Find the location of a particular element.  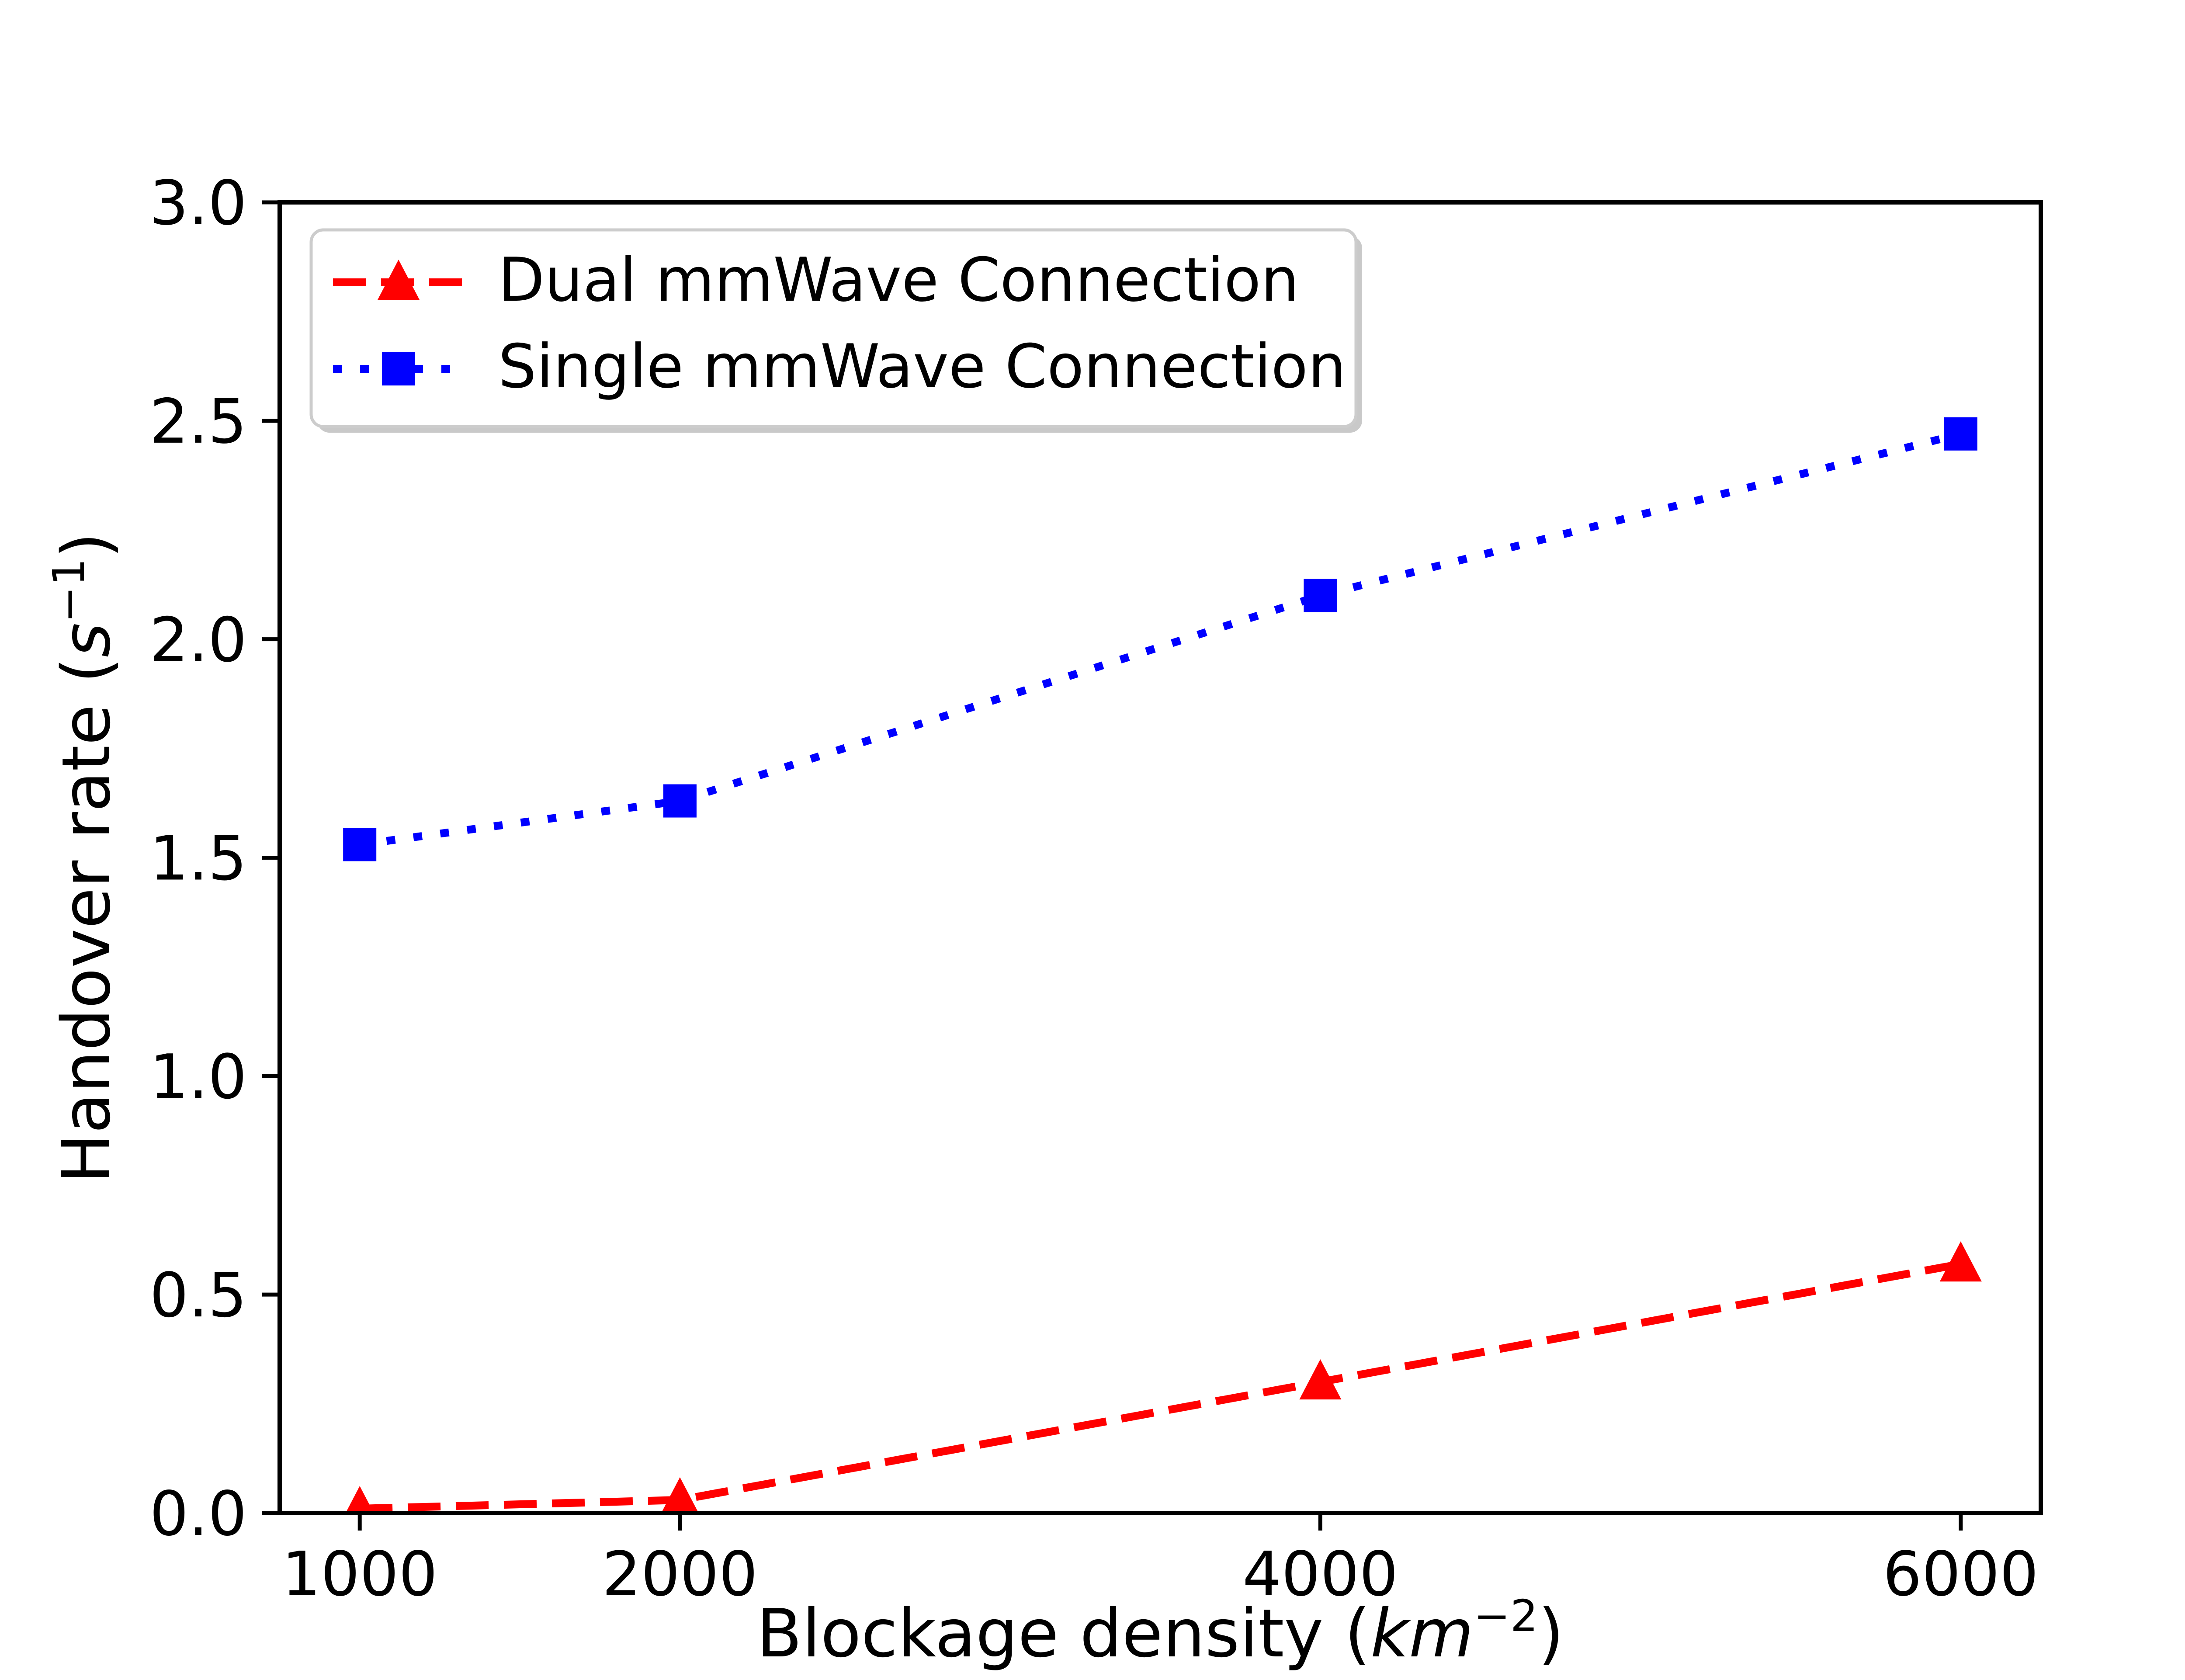

legend-label-dual: Dual mmWave Connection is located at coordinates (898, 280).